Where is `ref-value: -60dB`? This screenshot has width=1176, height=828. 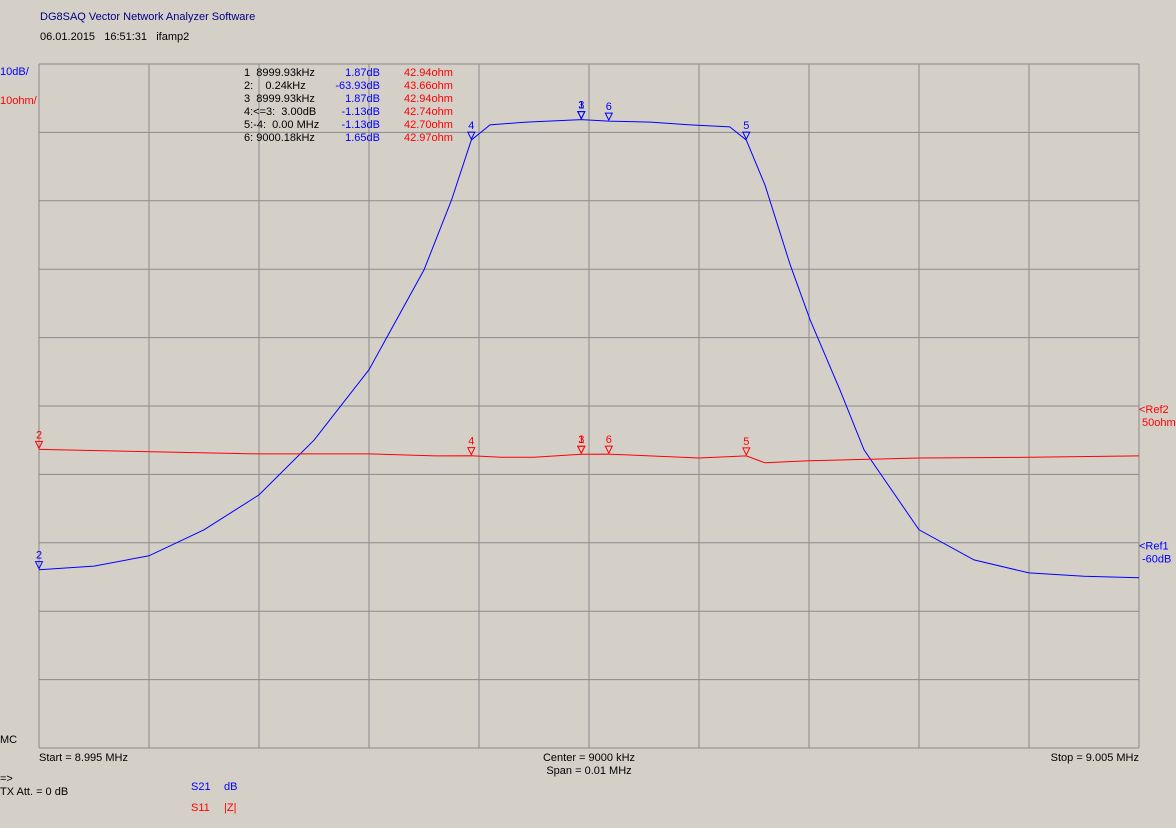 ref-value: -60dB is located at coordinates (1156, 560).